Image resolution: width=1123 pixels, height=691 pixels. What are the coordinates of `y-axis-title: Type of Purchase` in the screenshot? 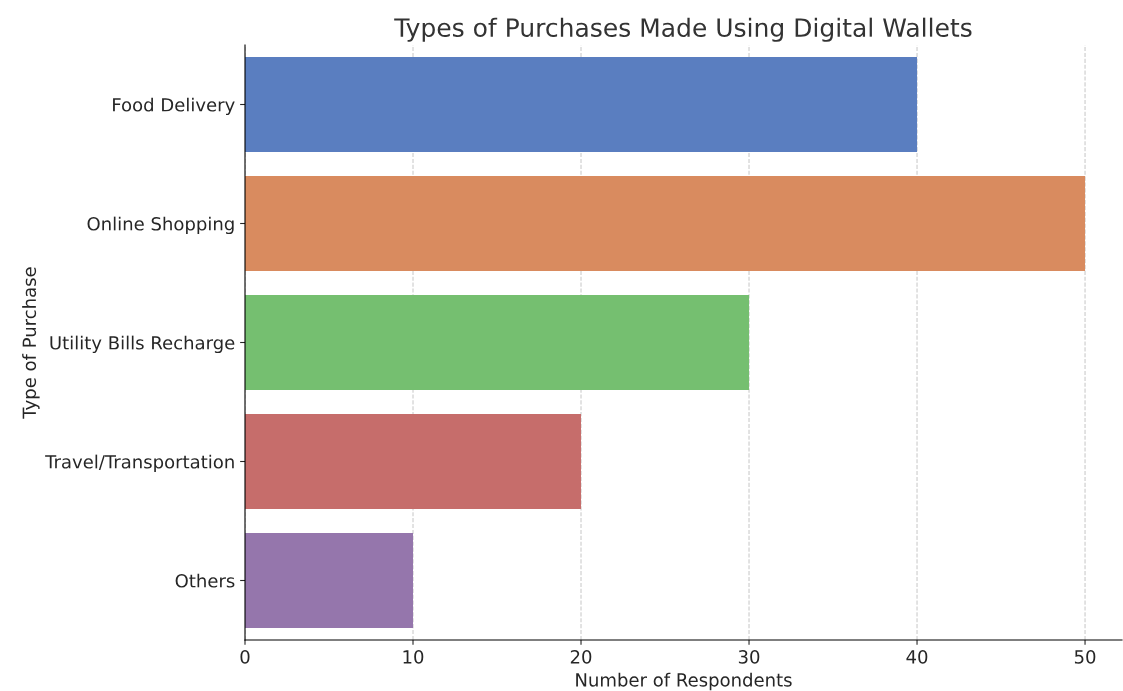 It's located at (31, 343).